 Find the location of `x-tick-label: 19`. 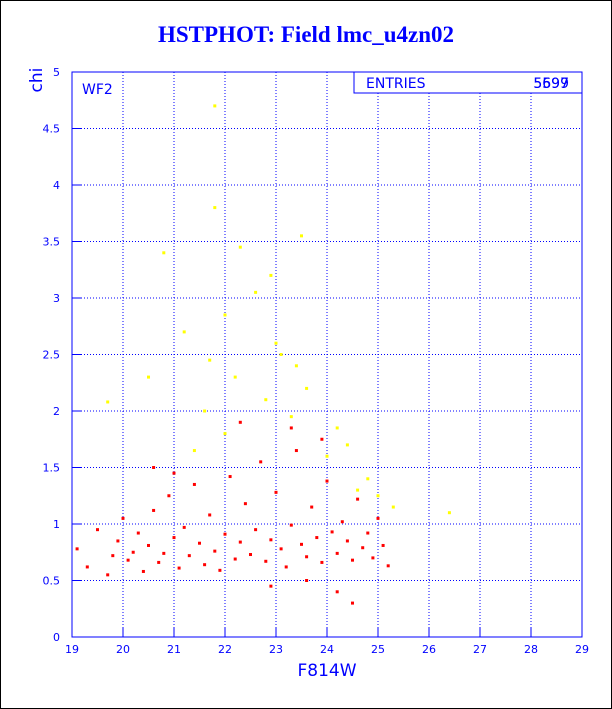

x-tick-label: 19 is located at coordinates (72, 649).